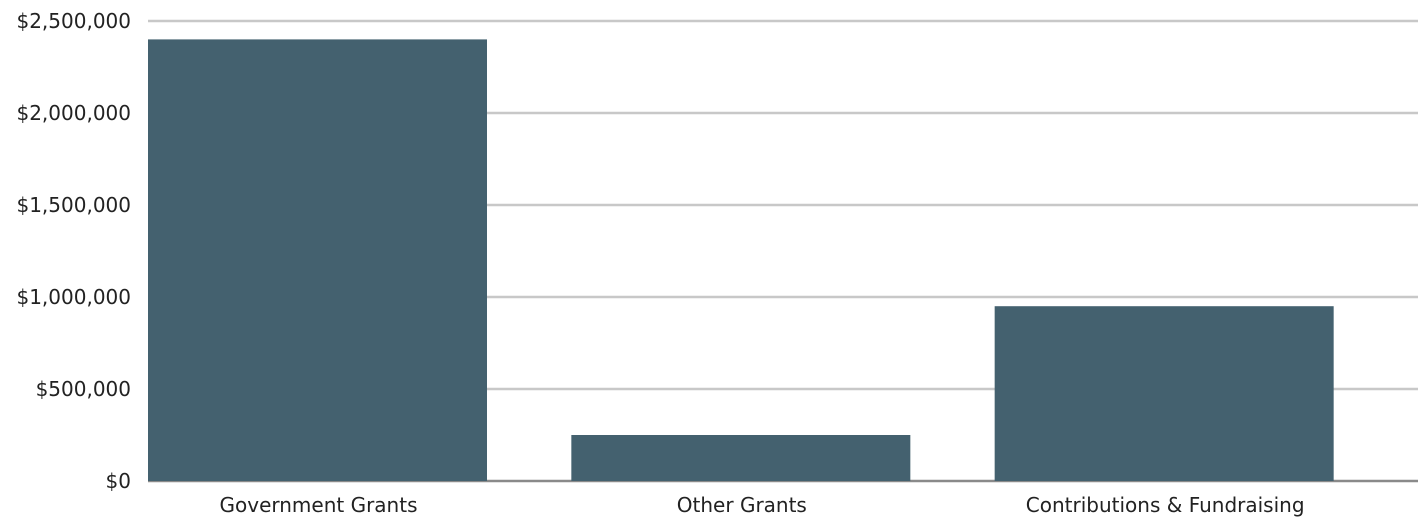 This screenshot has height=519, width=1421. What do you see at coordinates (73, 21) in the screenshot?
I see `y-tick-label: $2,500,000` at bounding box center [73, 21].